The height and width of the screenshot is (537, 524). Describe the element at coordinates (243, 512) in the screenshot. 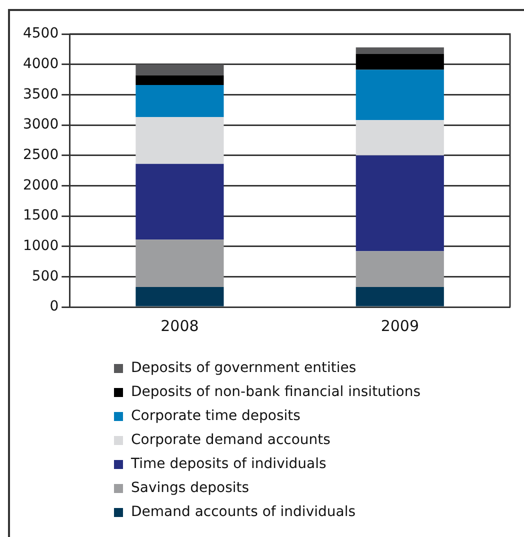

I see `legend-label: Demand accounts of individuals` at that location.